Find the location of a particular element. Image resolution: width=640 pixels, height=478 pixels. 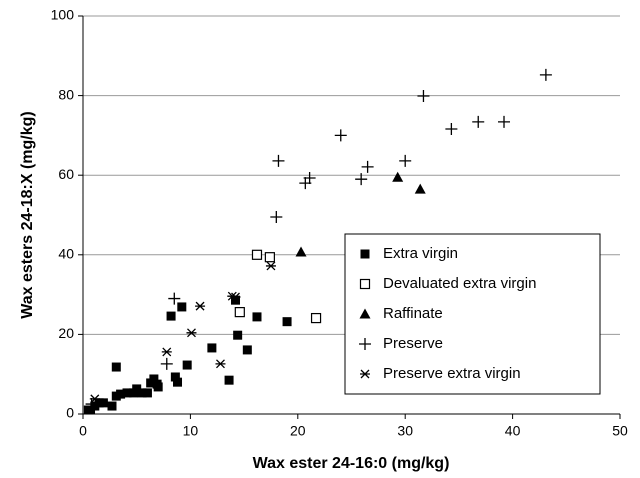

x-tick-label: 30 is located at coordinates (405, 431).